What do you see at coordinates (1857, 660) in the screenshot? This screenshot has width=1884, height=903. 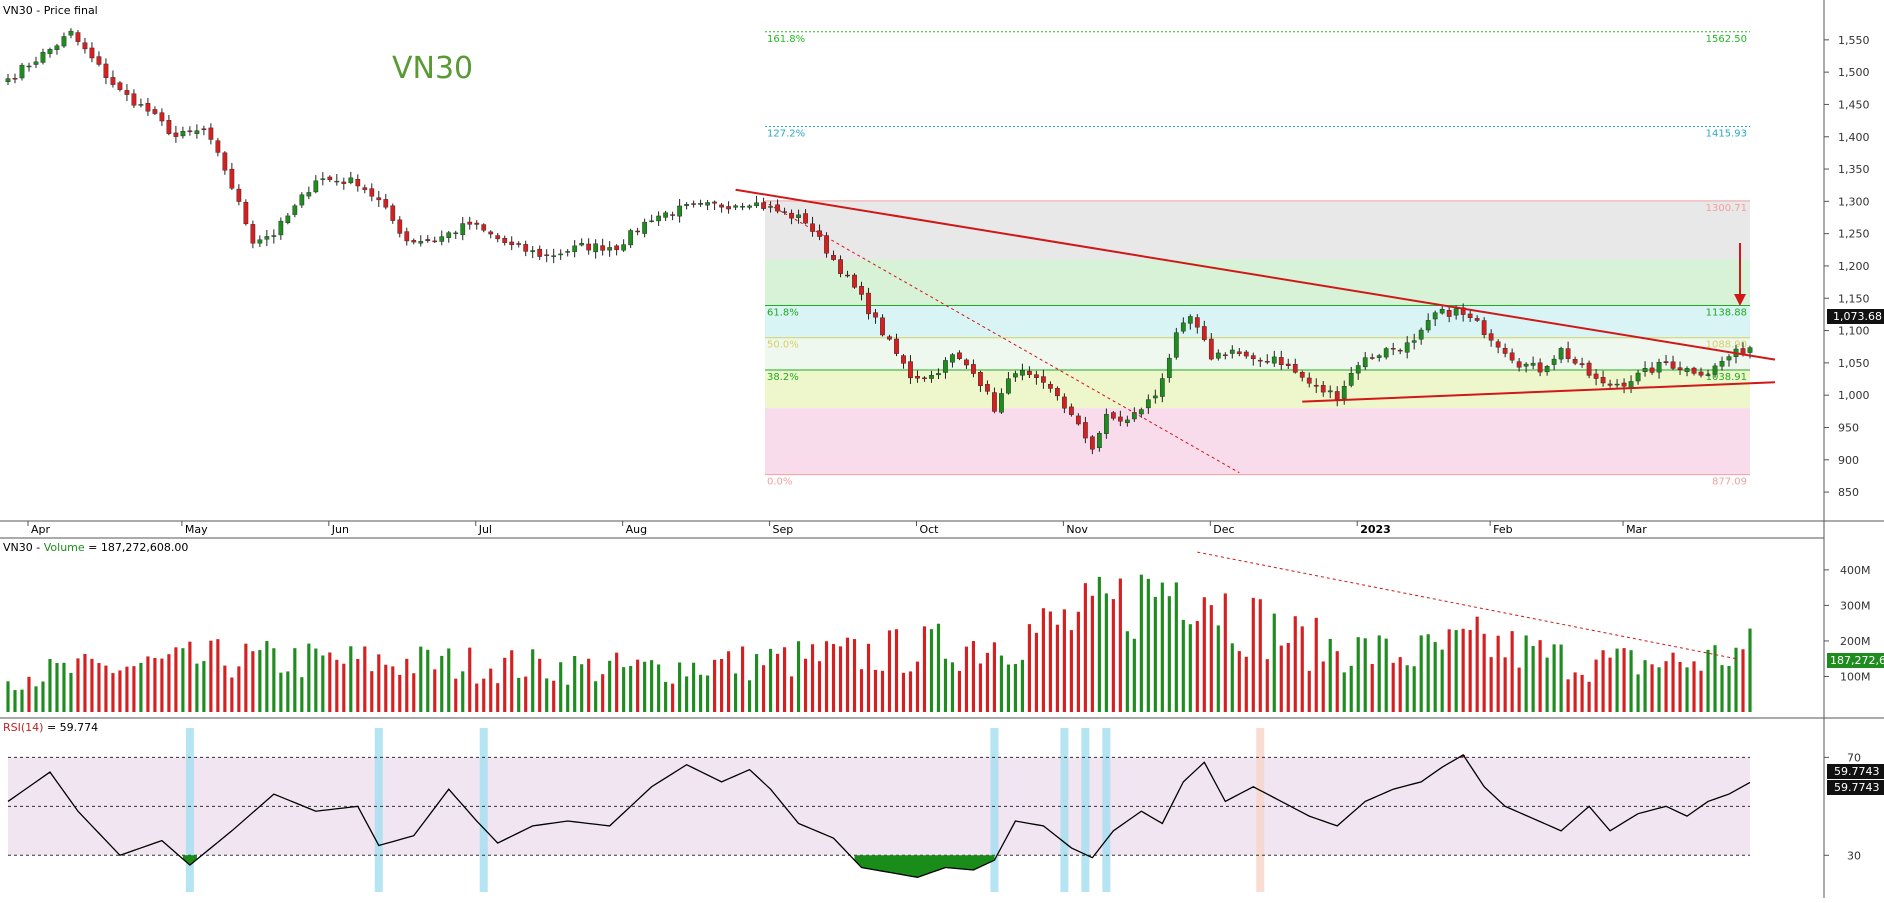 I see `last-volume-label: 187,272,6` at bounding box center [1857, 660].